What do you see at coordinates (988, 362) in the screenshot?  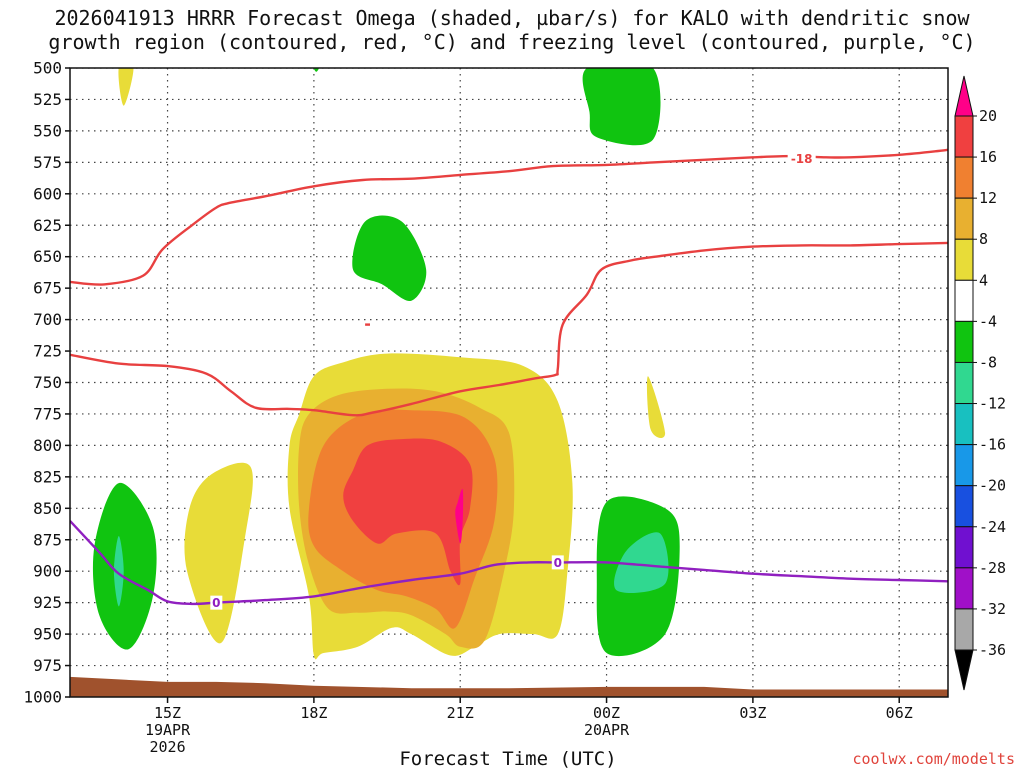 I see `colorbar-label: -8` at bounding box center [988, 362].